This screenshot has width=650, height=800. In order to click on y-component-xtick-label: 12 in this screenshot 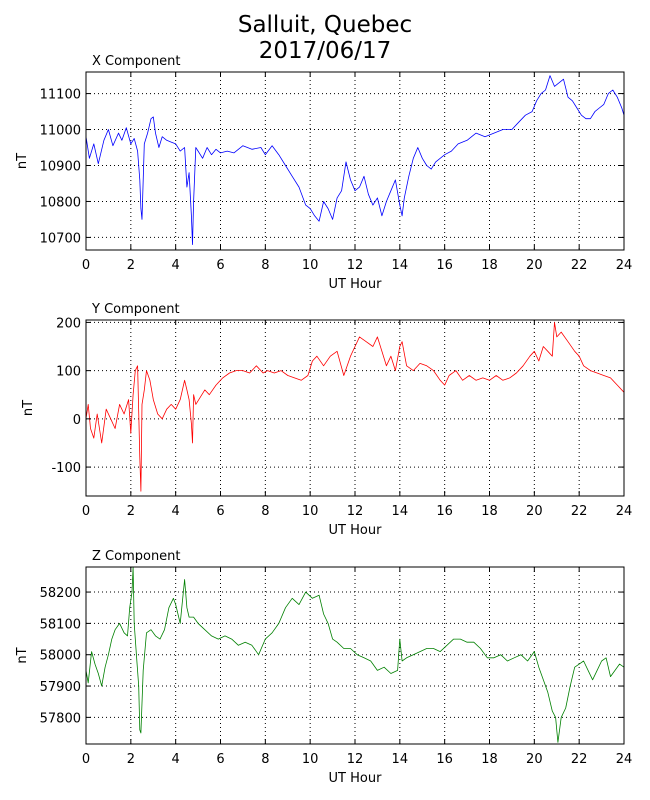, I will do `click(355, 511)`.